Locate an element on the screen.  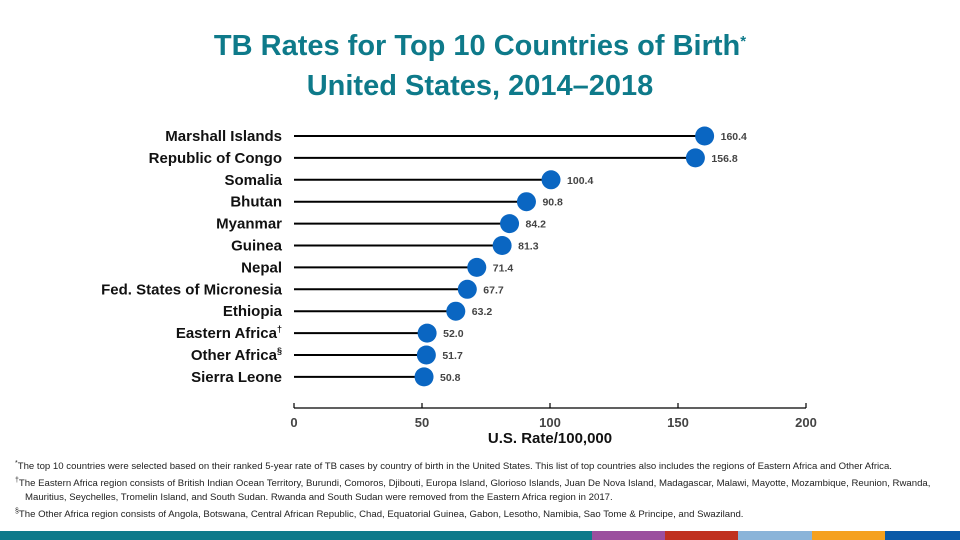
category-footnote-mark: † is located at coordinates (279, 329).